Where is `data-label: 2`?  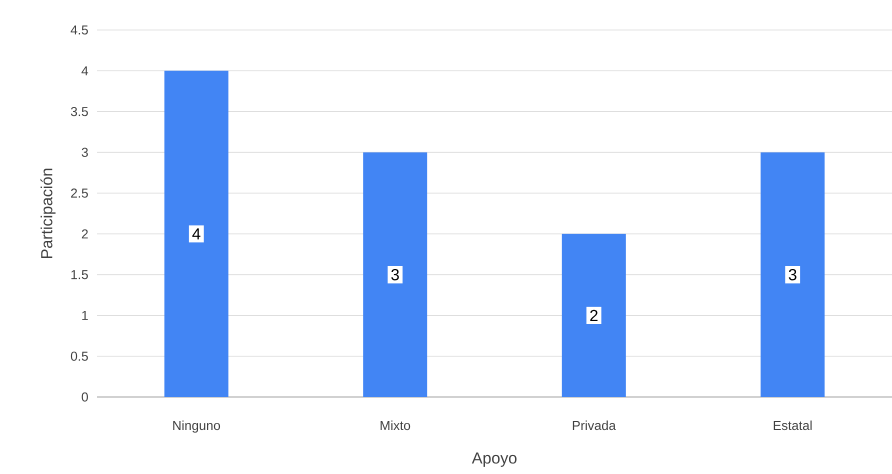
data-label: 2 is located at coordinates (594, 316).